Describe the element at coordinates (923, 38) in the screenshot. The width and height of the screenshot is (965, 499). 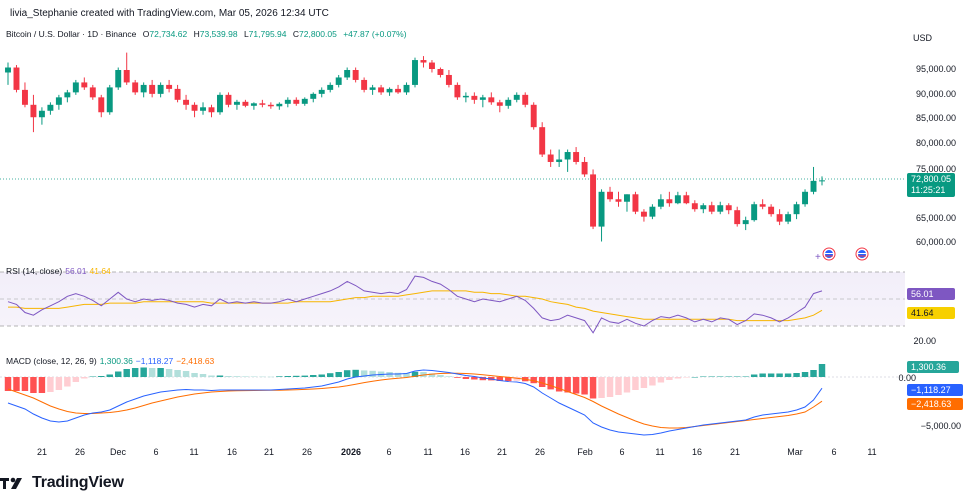
I see `currency-label: USD` at that location.